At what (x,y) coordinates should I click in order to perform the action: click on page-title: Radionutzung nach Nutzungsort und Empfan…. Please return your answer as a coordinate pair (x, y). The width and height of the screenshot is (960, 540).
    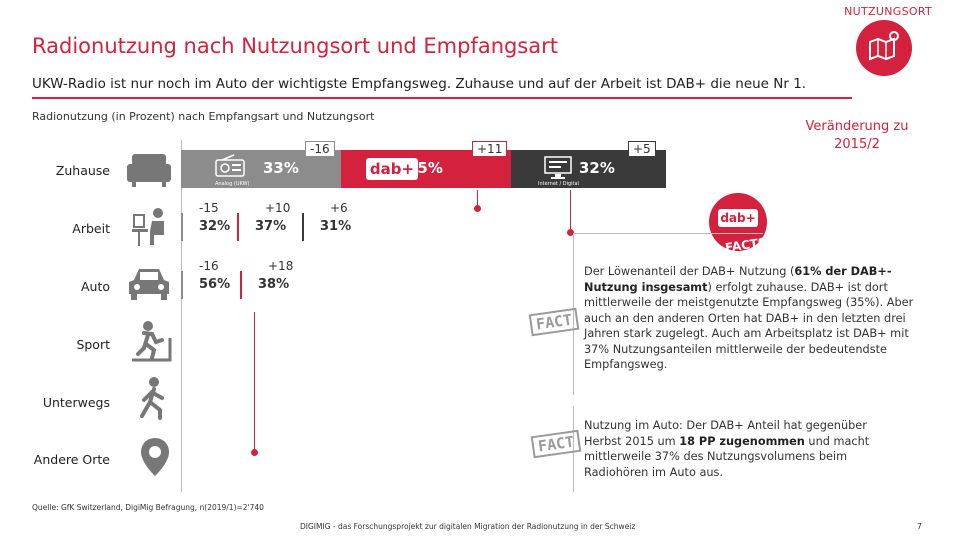
    Looking at the image, I should click on (295, 46).